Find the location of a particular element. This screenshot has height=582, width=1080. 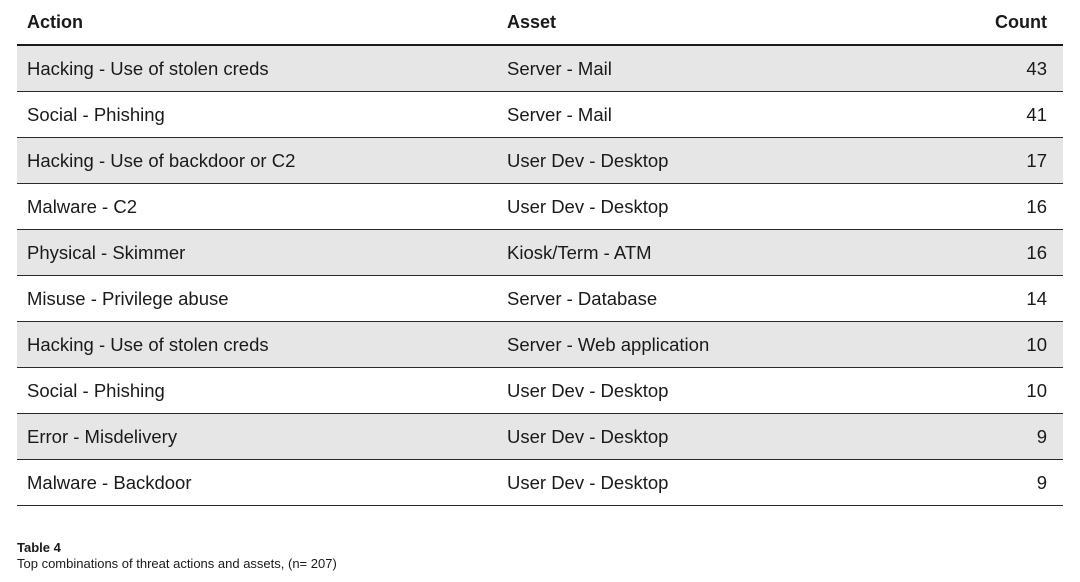

column-header-action: Action is located at coordinates (257, 23).